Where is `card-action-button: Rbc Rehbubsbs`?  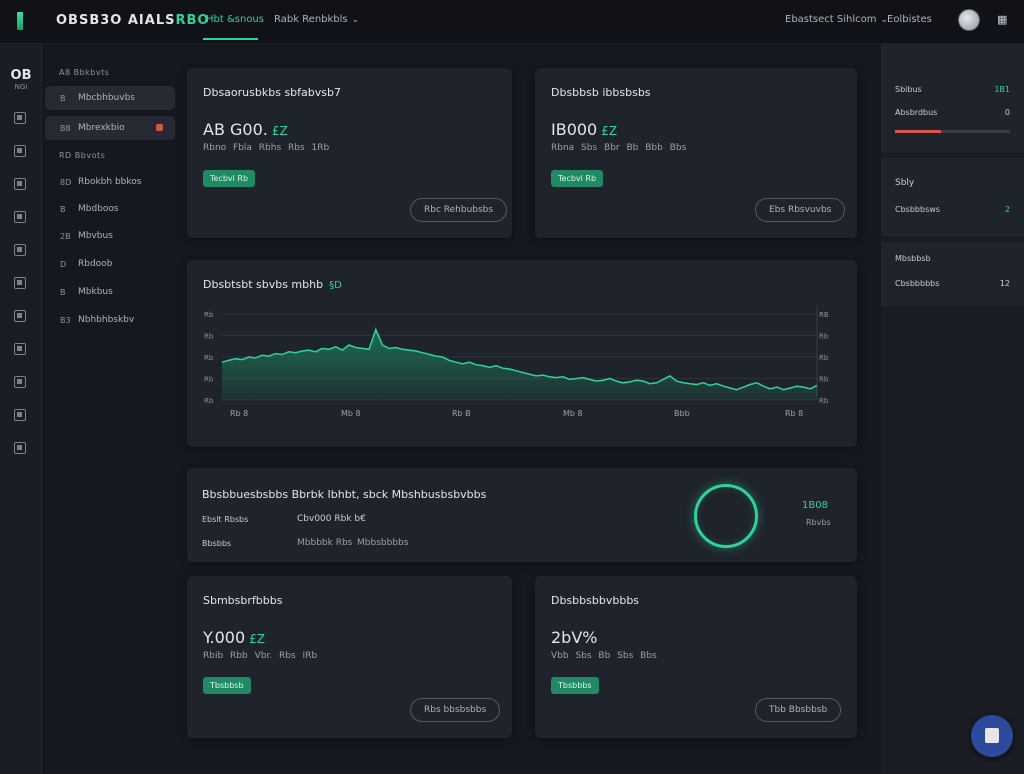
card-action-button: Rbc Rehbubsbs is located at coordinates (459, 210).